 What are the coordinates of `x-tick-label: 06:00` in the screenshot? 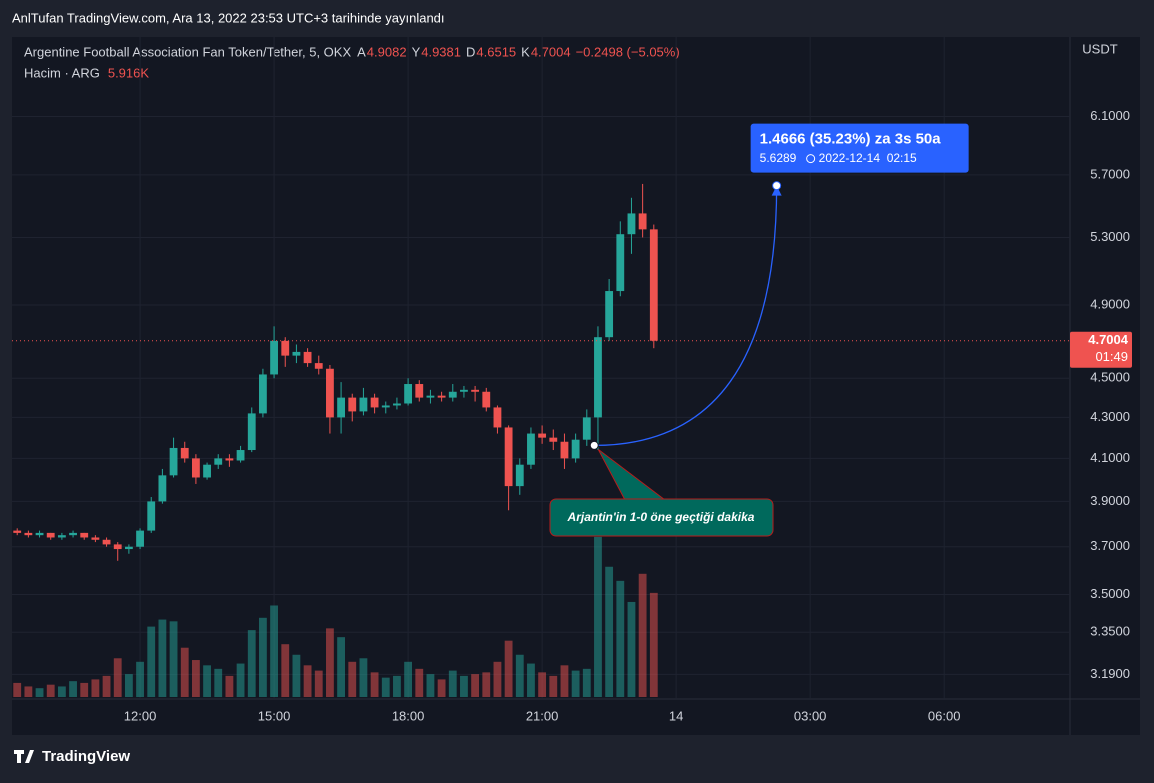 It's located at (944, 715).